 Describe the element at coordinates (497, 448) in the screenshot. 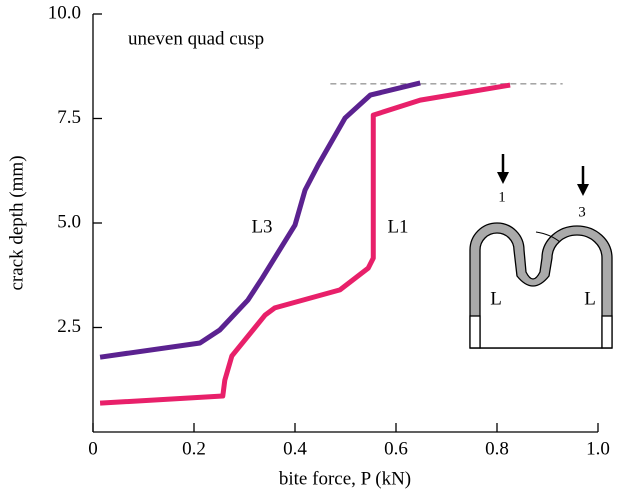

I see `x-tick-label: 0.8` at that location.